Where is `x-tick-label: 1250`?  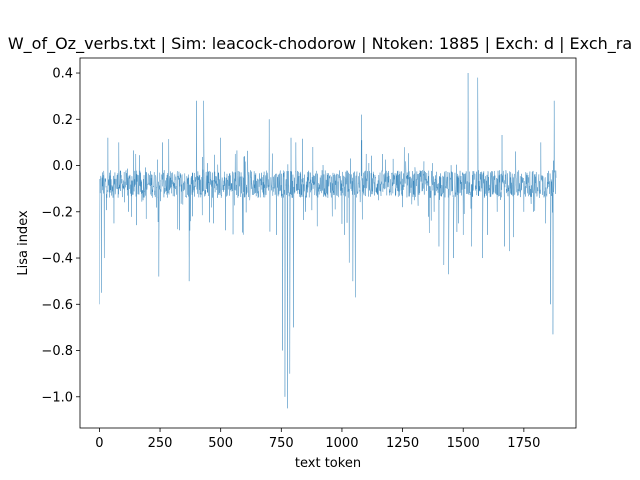 x-tick-label: 1250 is located at coordinates (402, 443).